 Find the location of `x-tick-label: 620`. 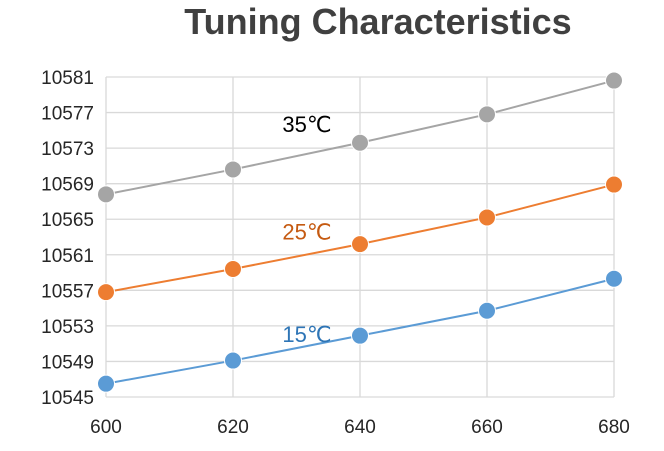

x-tick-label: 620 is located at coordinates (233, 427).